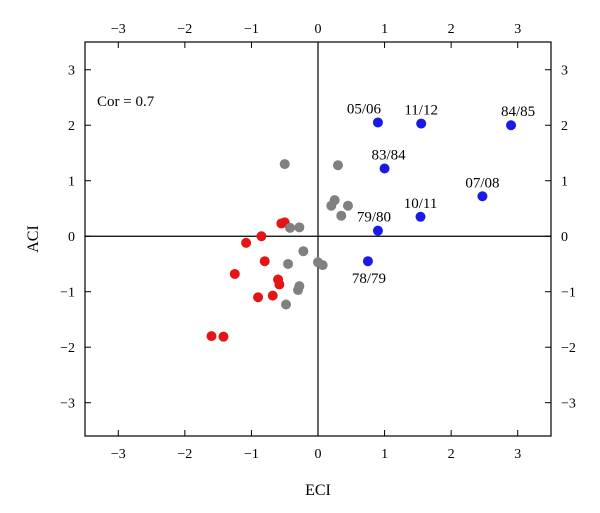  What do you see at coordinates (388, 156) in the screenshot?
I see `point-label: 83/84` at bounding box center [388, 156].